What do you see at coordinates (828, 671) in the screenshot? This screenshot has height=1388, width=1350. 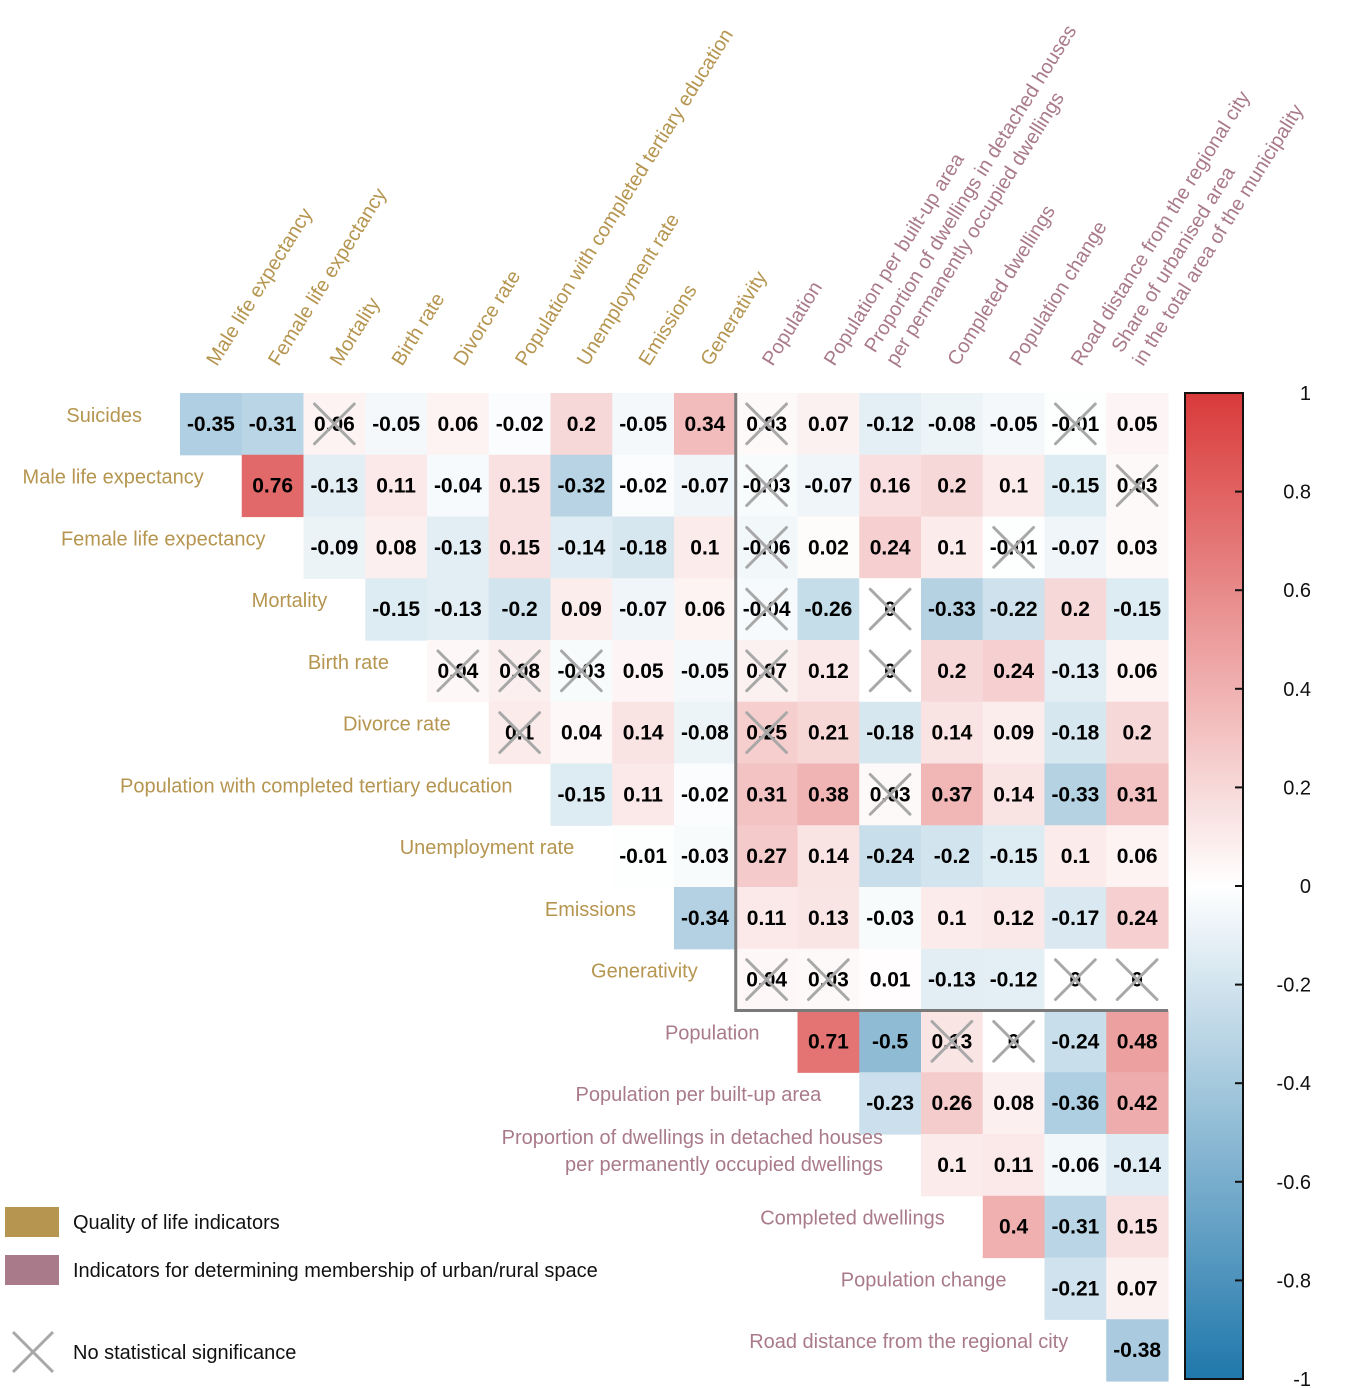 I see `heatmap-cell: 0.12` at bounding box center [828, 671].